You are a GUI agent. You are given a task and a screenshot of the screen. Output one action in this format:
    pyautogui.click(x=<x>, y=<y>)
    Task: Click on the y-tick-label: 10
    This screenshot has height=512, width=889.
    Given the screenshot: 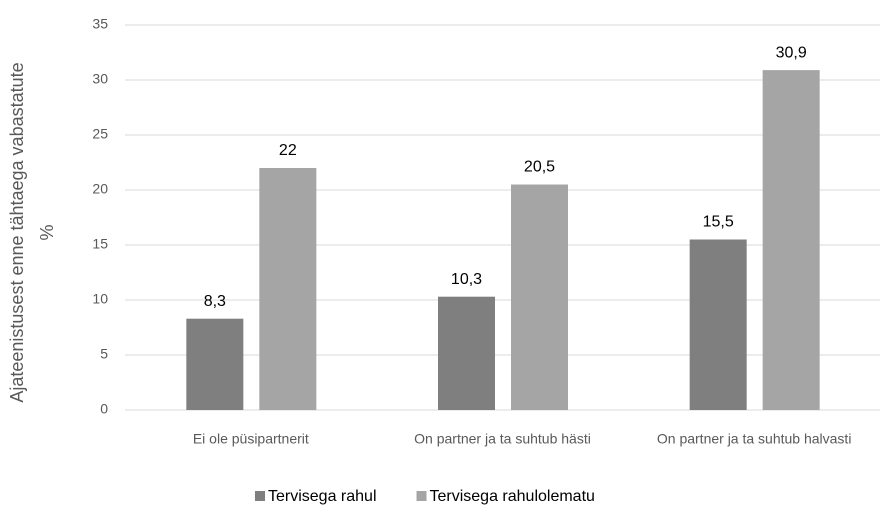 What is the action you would take?
    pyautogui.click(x=100, y=299)
    